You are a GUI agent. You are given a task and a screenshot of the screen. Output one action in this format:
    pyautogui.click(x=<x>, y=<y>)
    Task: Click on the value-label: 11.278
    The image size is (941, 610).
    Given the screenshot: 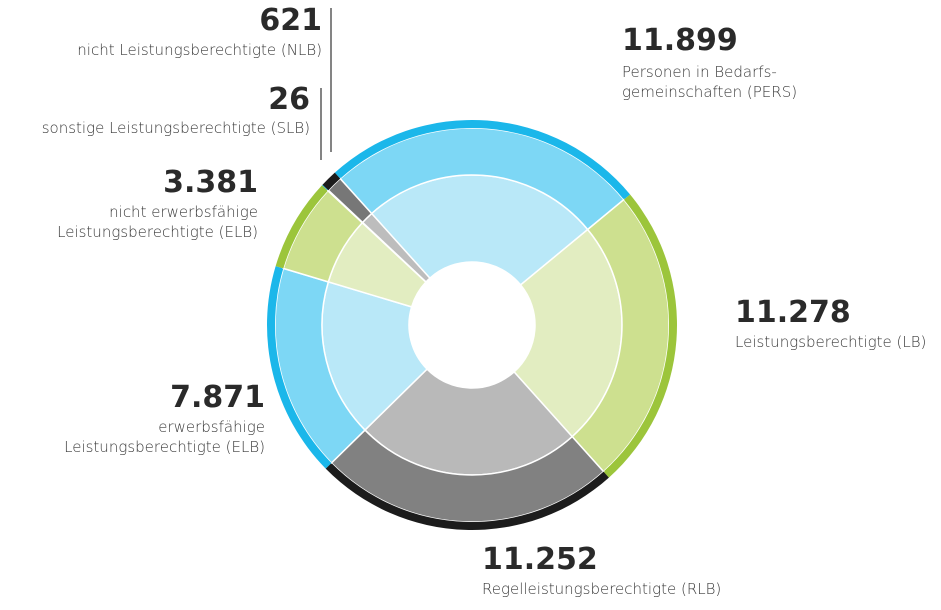 What is the action you would take?
    pyautogui.click(x=793, y=312)
    